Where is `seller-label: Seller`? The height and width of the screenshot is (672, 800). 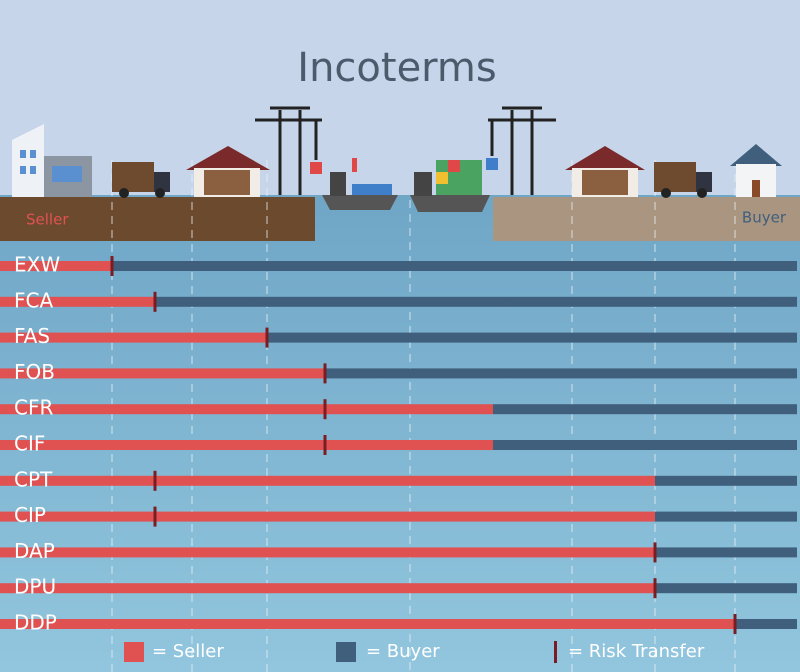 seller-label: Seller is located at coordinates (47, 220).